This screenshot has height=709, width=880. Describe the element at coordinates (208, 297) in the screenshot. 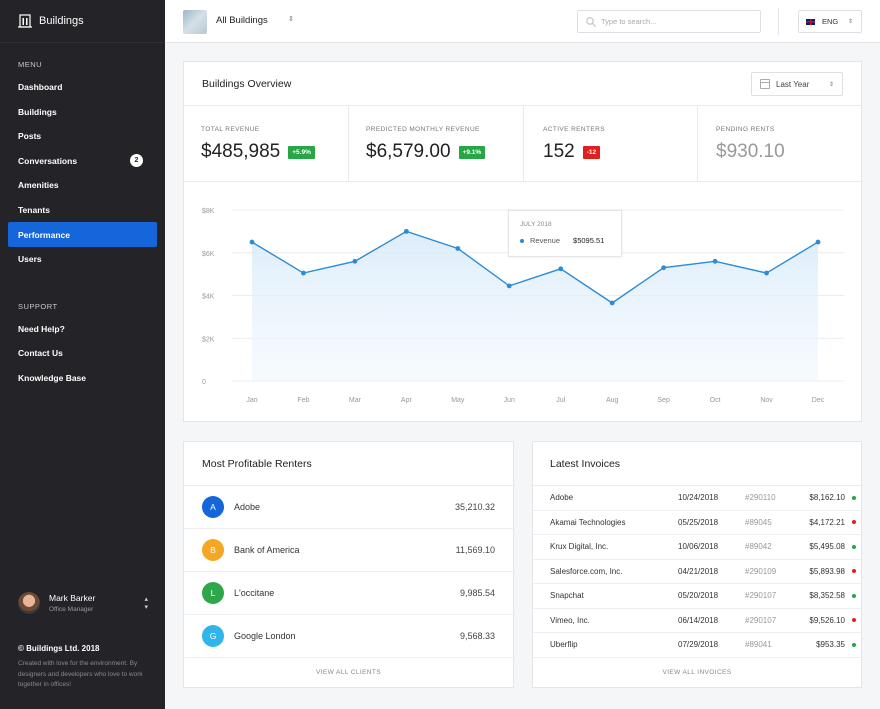

I see `y-tick-label: $4K` at that location.